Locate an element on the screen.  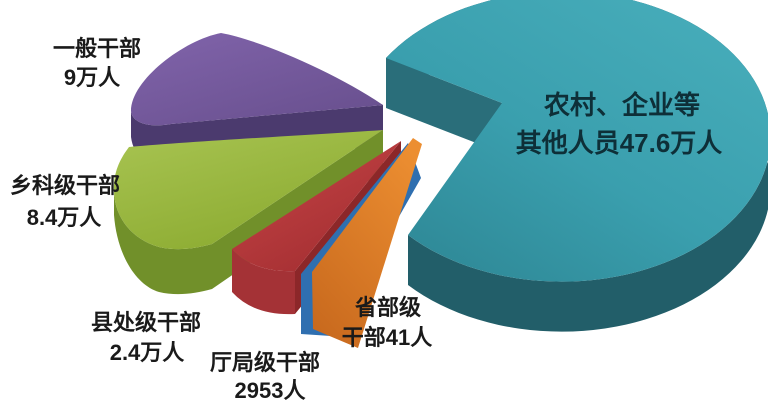
label-general-cadre-line2: 9万人 is located at coordinates (92, 77).